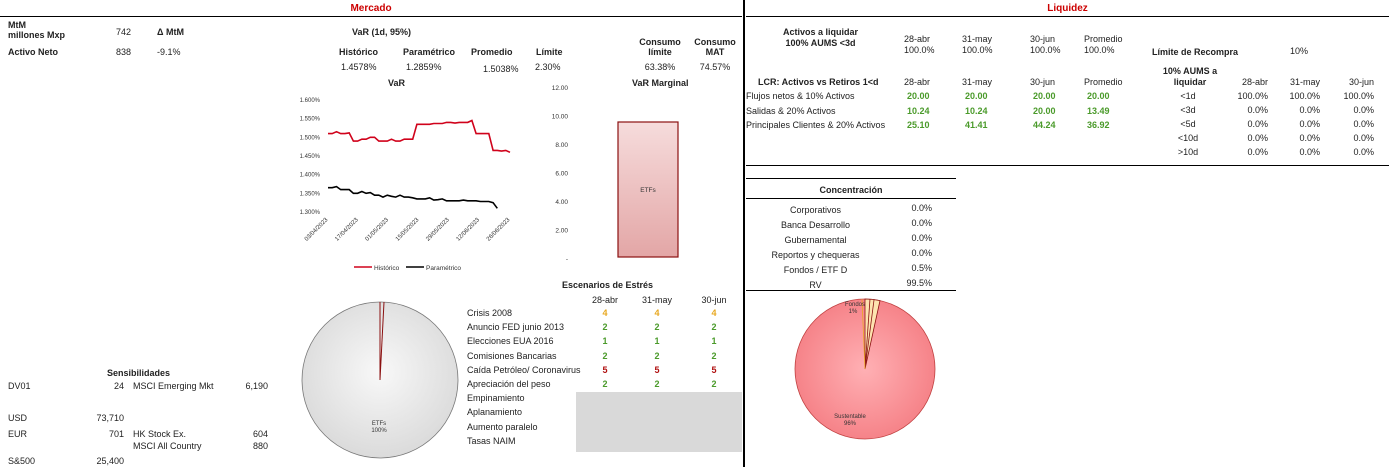 The width and height of the screenshot is (1389, 467). I want to click on aums-value: 100.0%, so click(1358, 96).